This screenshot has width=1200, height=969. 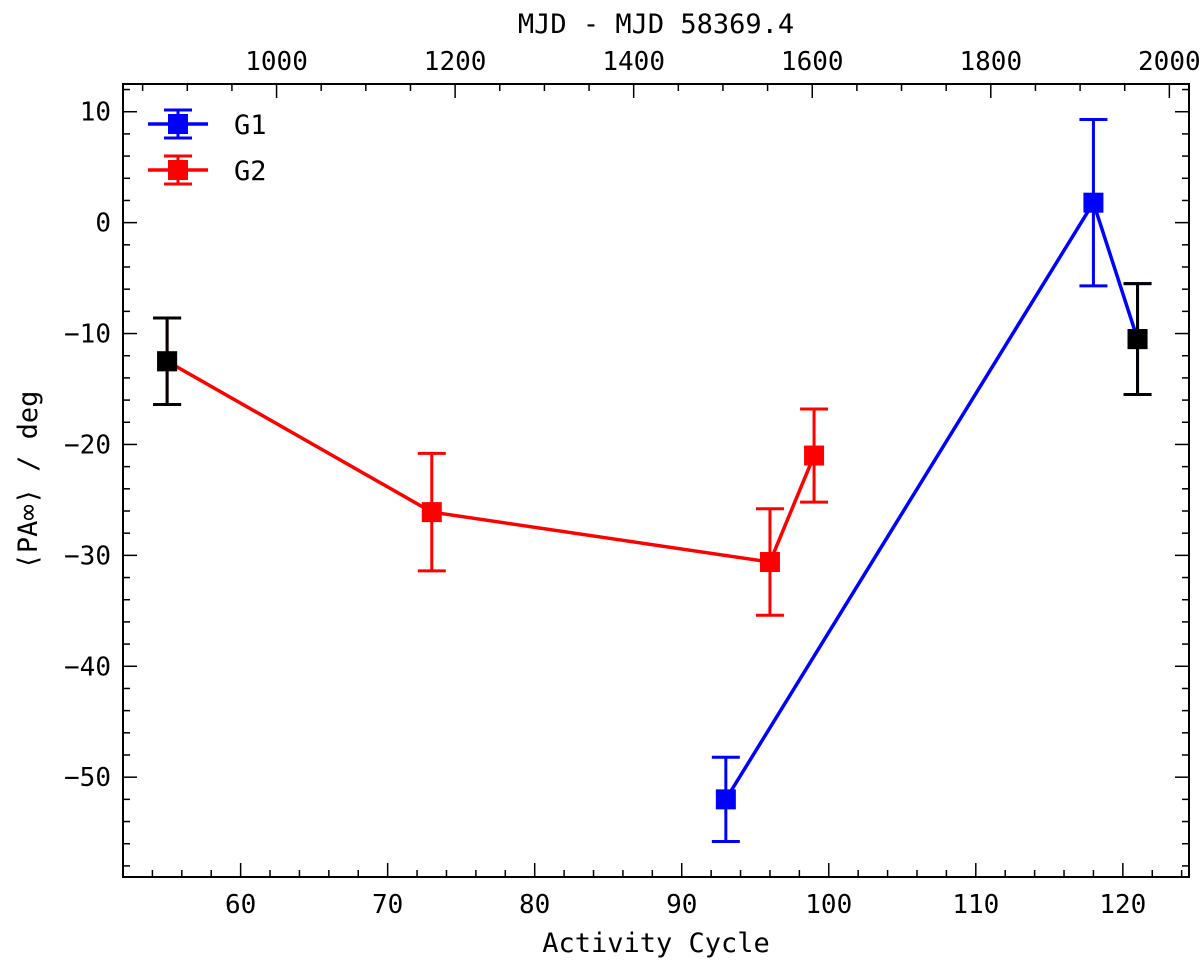 What do you see at coordinates (812, 62) in the screenshot?
I see `top-tick-label: 1600` at bounding box center [812, 62].